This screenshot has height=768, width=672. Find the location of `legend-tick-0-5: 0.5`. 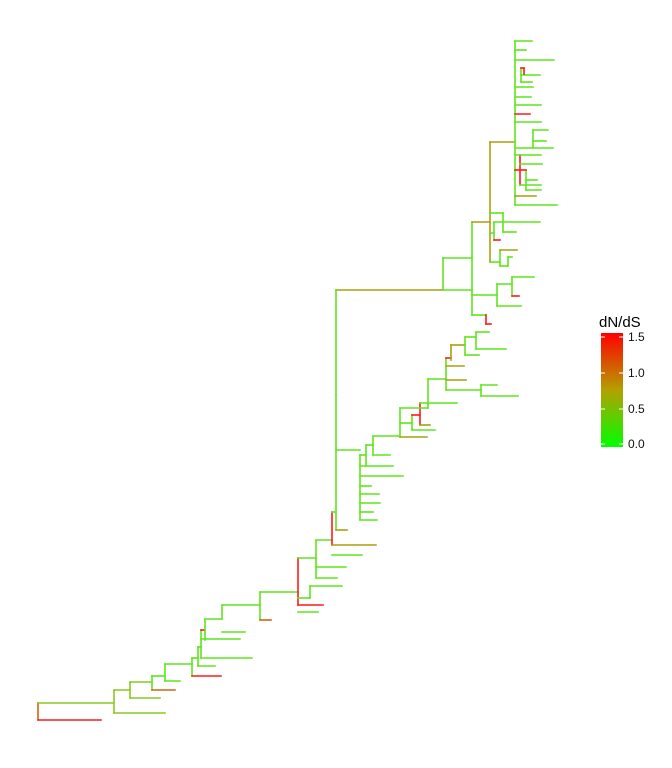

legend-tick-0-5: 0.5 is located at coordinates (636, 409).